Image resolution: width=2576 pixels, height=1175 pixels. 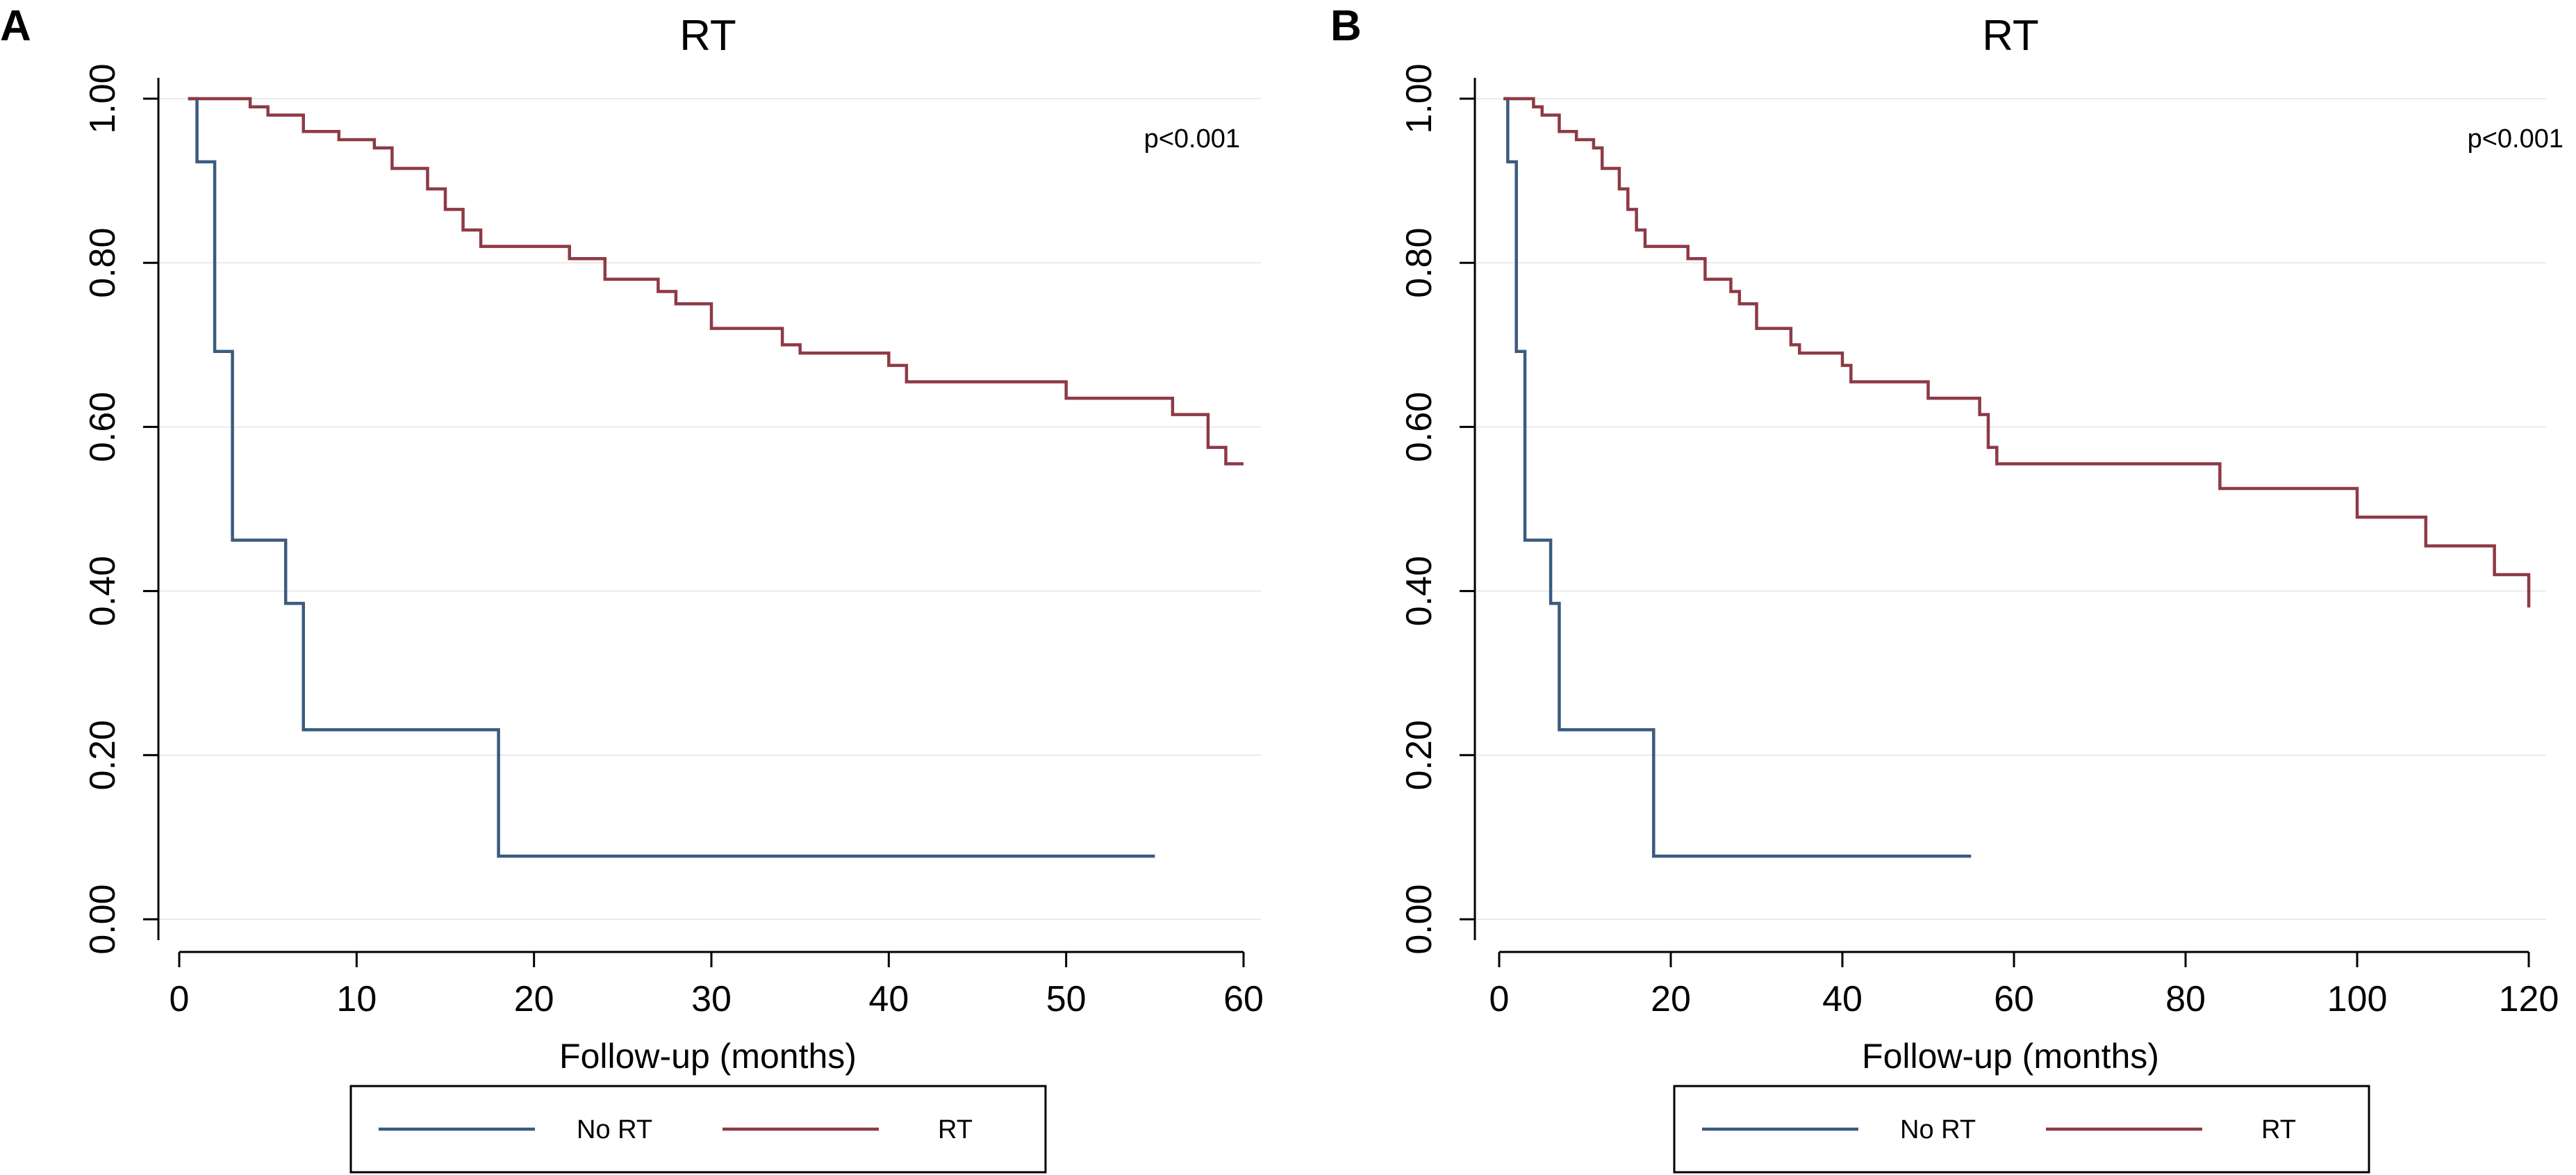 What do you see at coordinates (1066, 999) in the screenshot?
I see `x-tick-label: 50` at bounding box center [1066, 999].